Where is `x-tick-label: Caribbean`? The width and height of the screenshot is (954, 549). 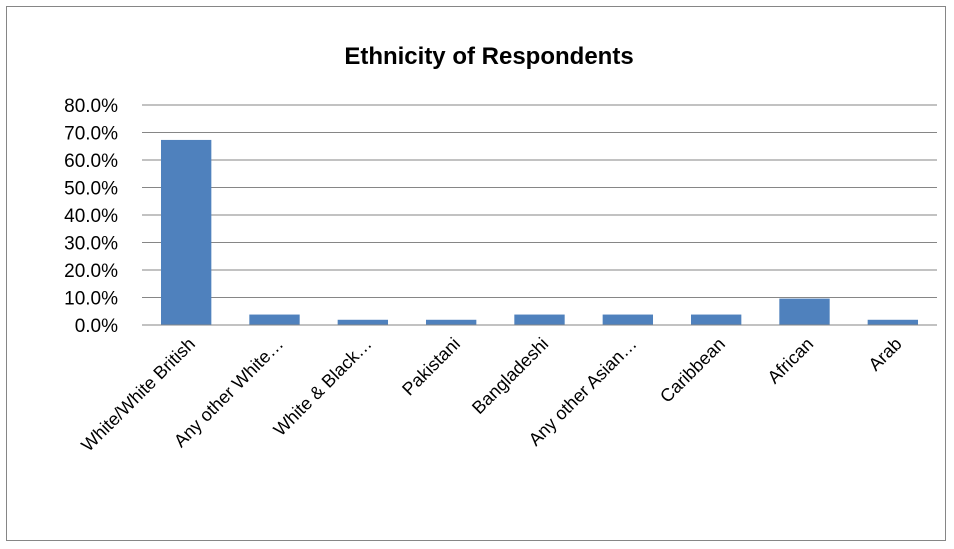
x-tick-label: Caribbean is located at coordinates (692, 370).